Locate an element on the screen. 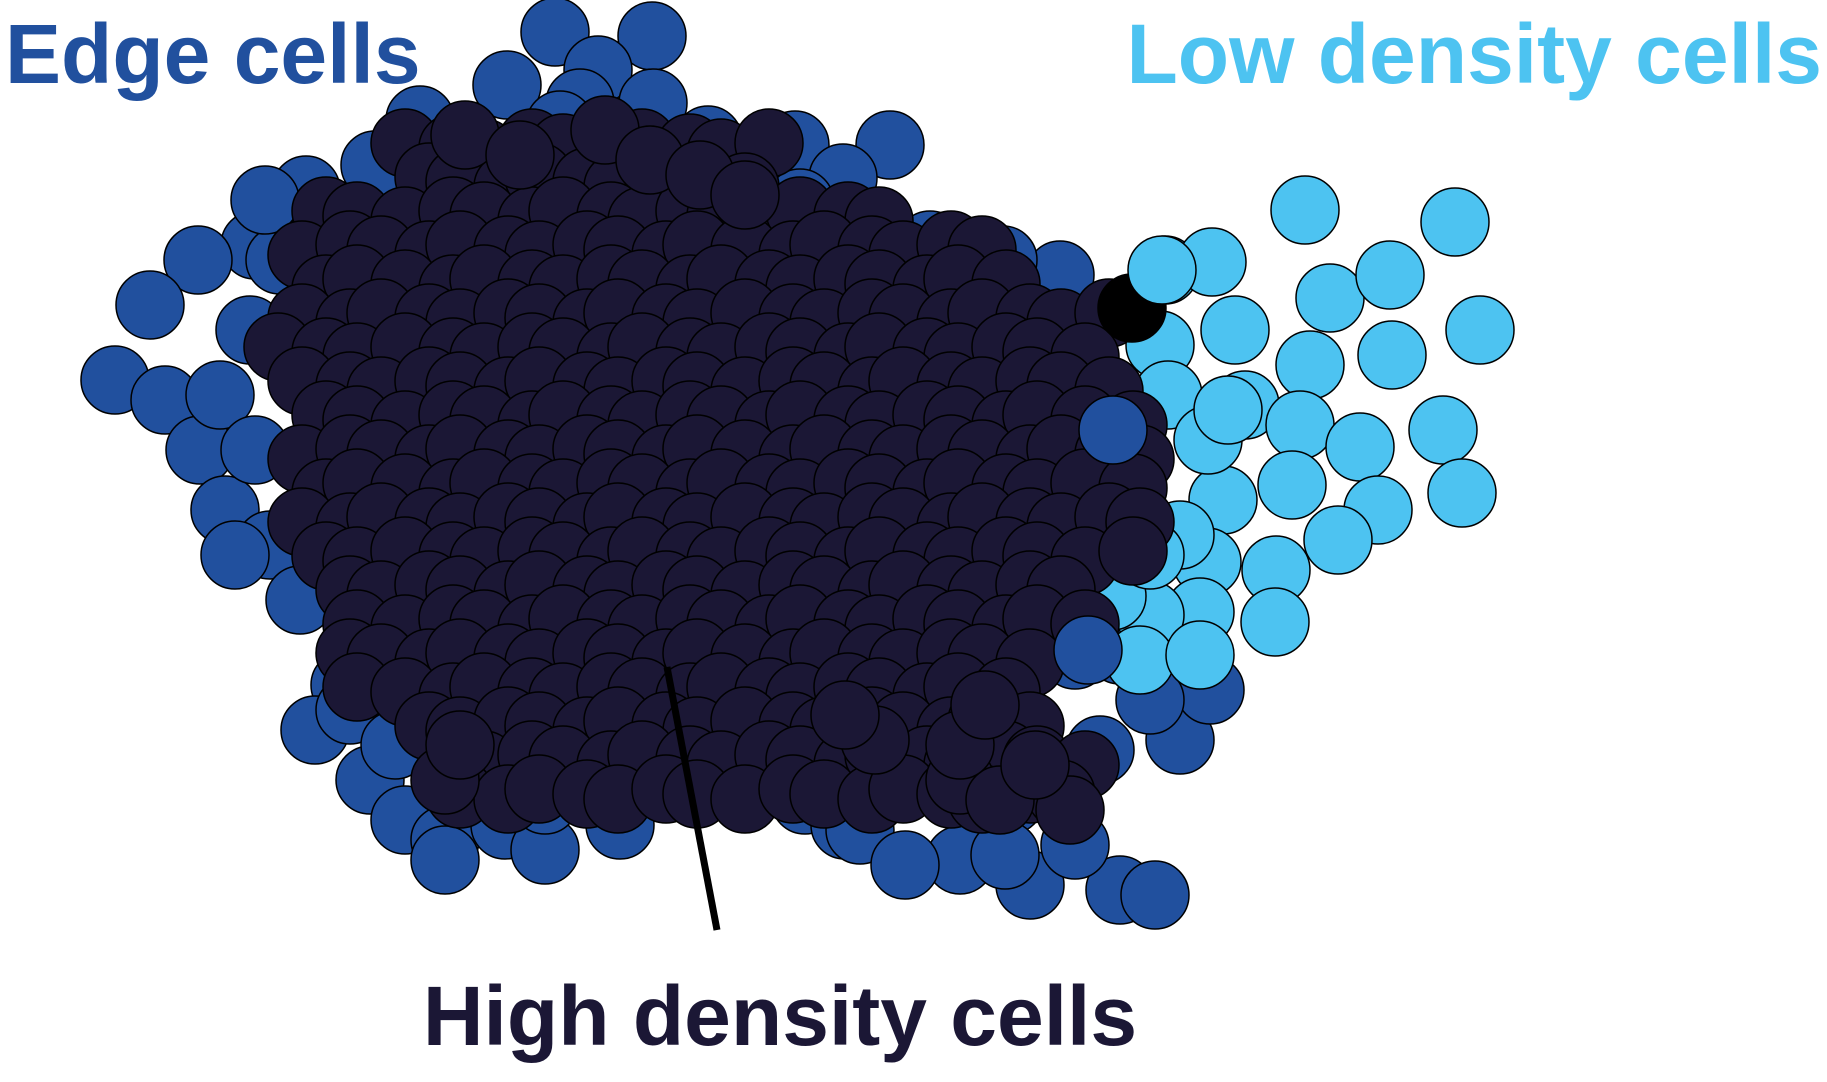  pointer-group is located at coordinates (692, 798).